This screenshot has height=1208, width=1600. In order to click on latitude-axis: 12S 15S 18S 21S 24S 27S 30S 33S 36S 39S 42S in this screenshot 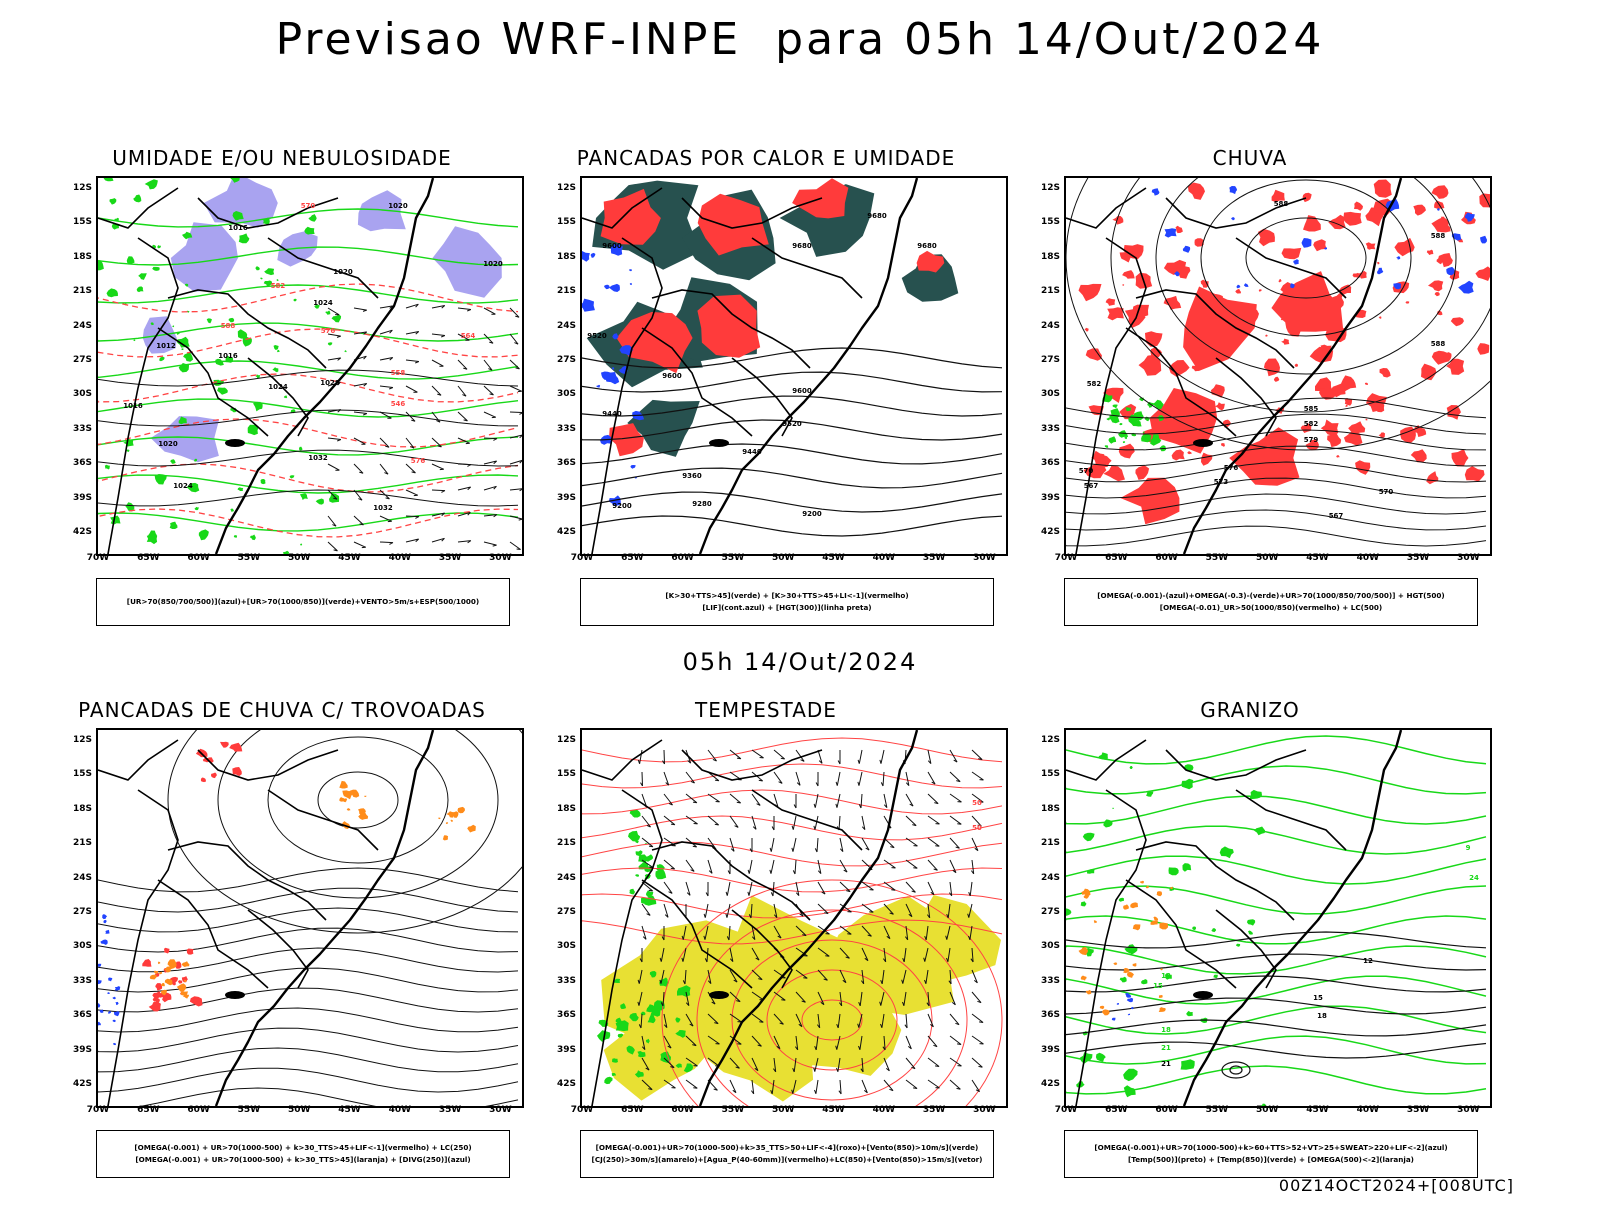, I will do `click(78, 916)`.